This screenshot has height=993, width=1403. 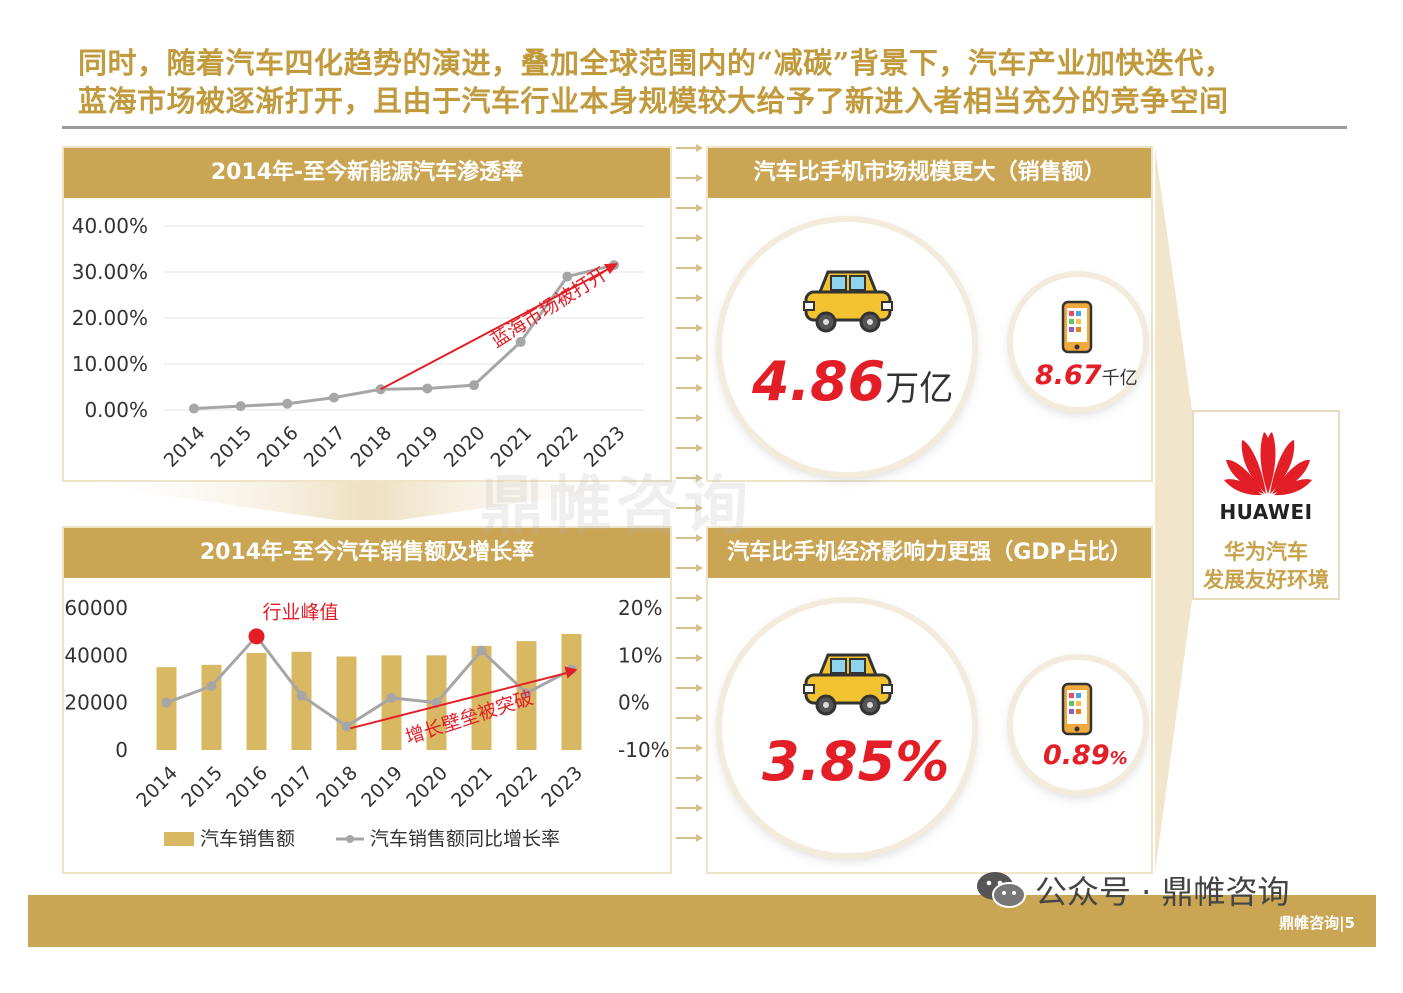 What do you see at coordinates (919, 389) in the screenshot?
I see `car-market-unit: 万亿` at bounding box center [919, 389].